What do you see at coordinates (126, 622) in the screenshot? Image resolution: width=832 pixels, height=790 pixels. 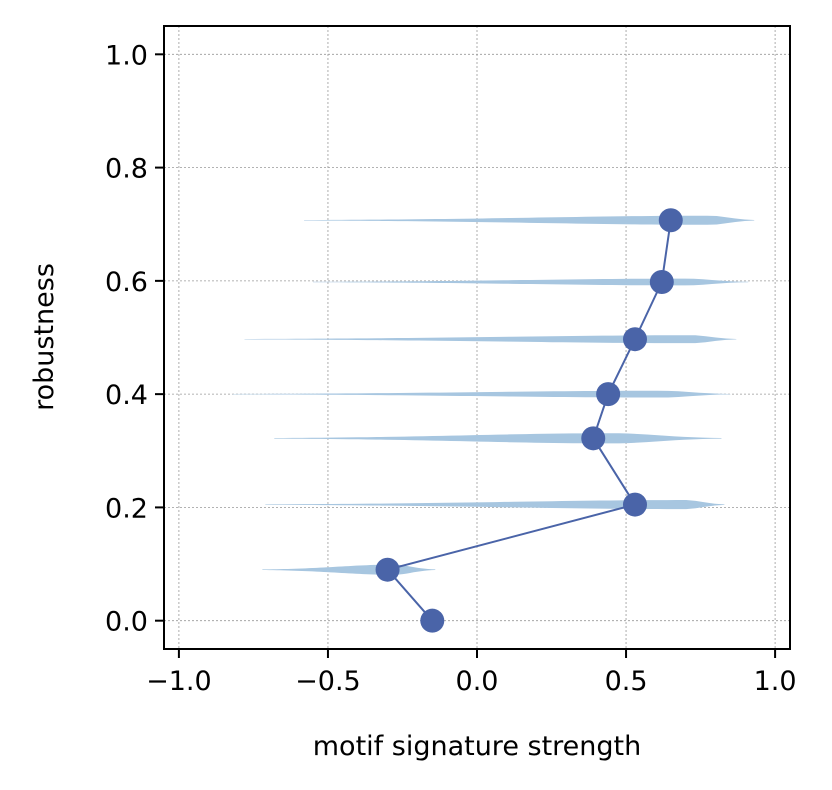 I see `y-tick-label: 0.0` at bounding box center [126, 622].